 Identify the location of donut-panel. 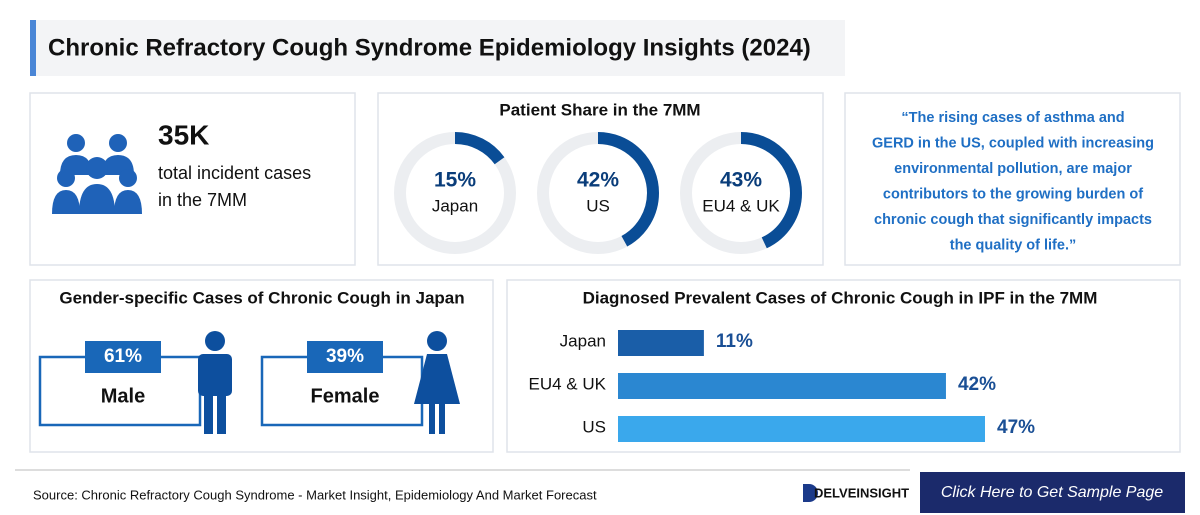
(600, 179).